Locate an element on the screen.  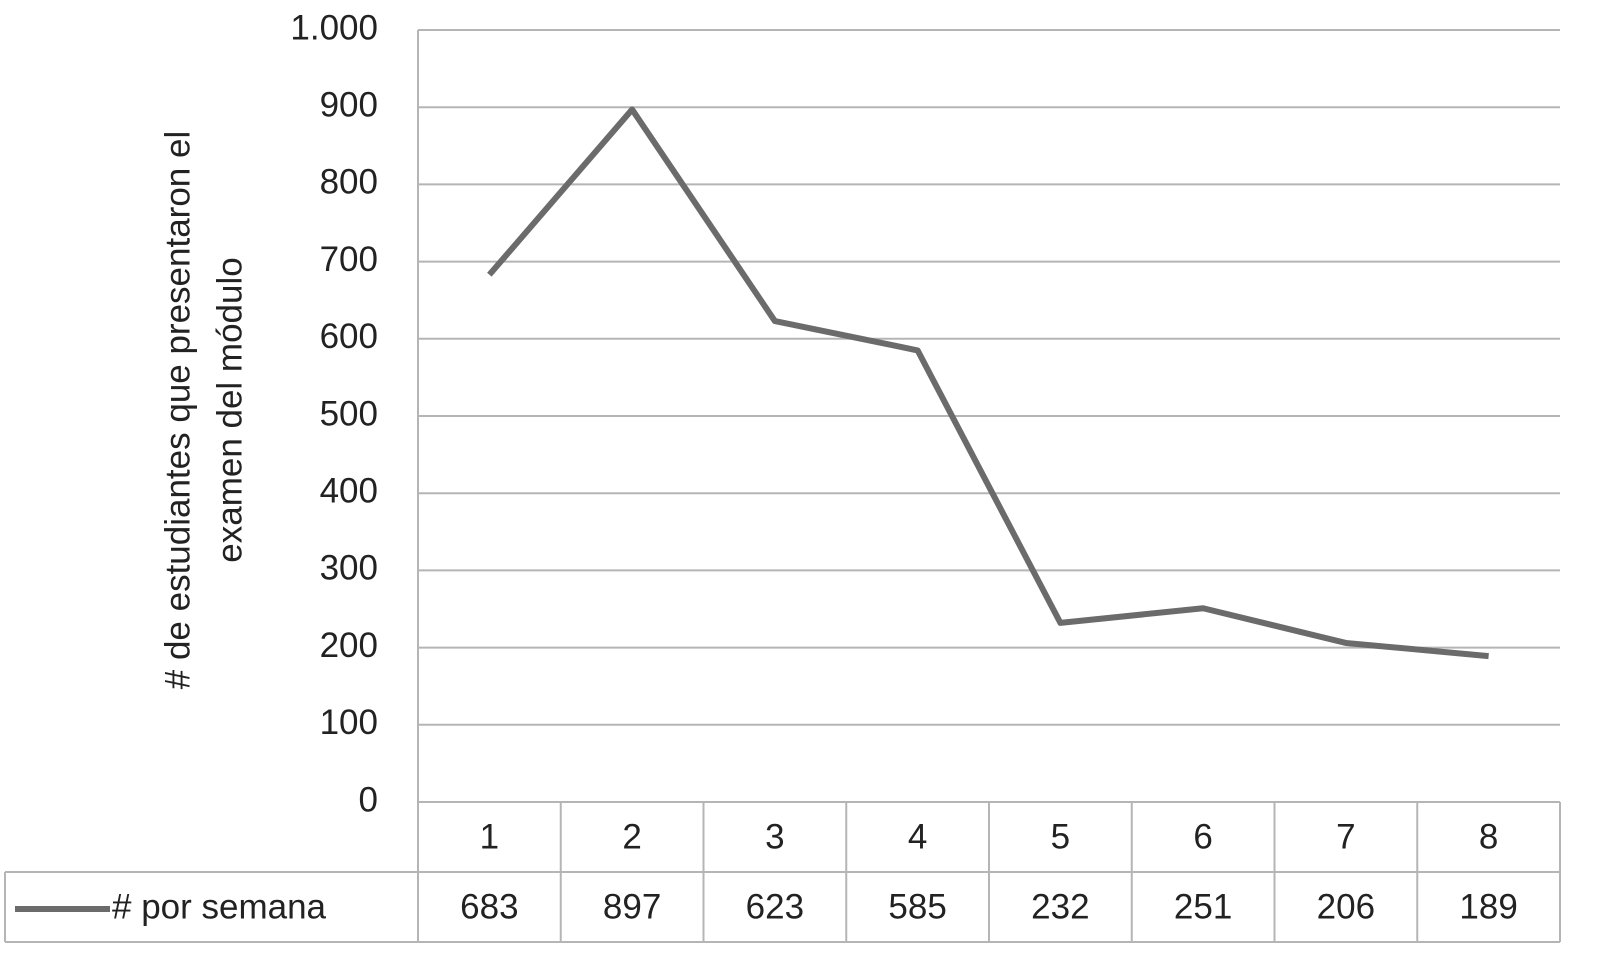
y-tick-label: 600 is located at coordinates (349, 336).